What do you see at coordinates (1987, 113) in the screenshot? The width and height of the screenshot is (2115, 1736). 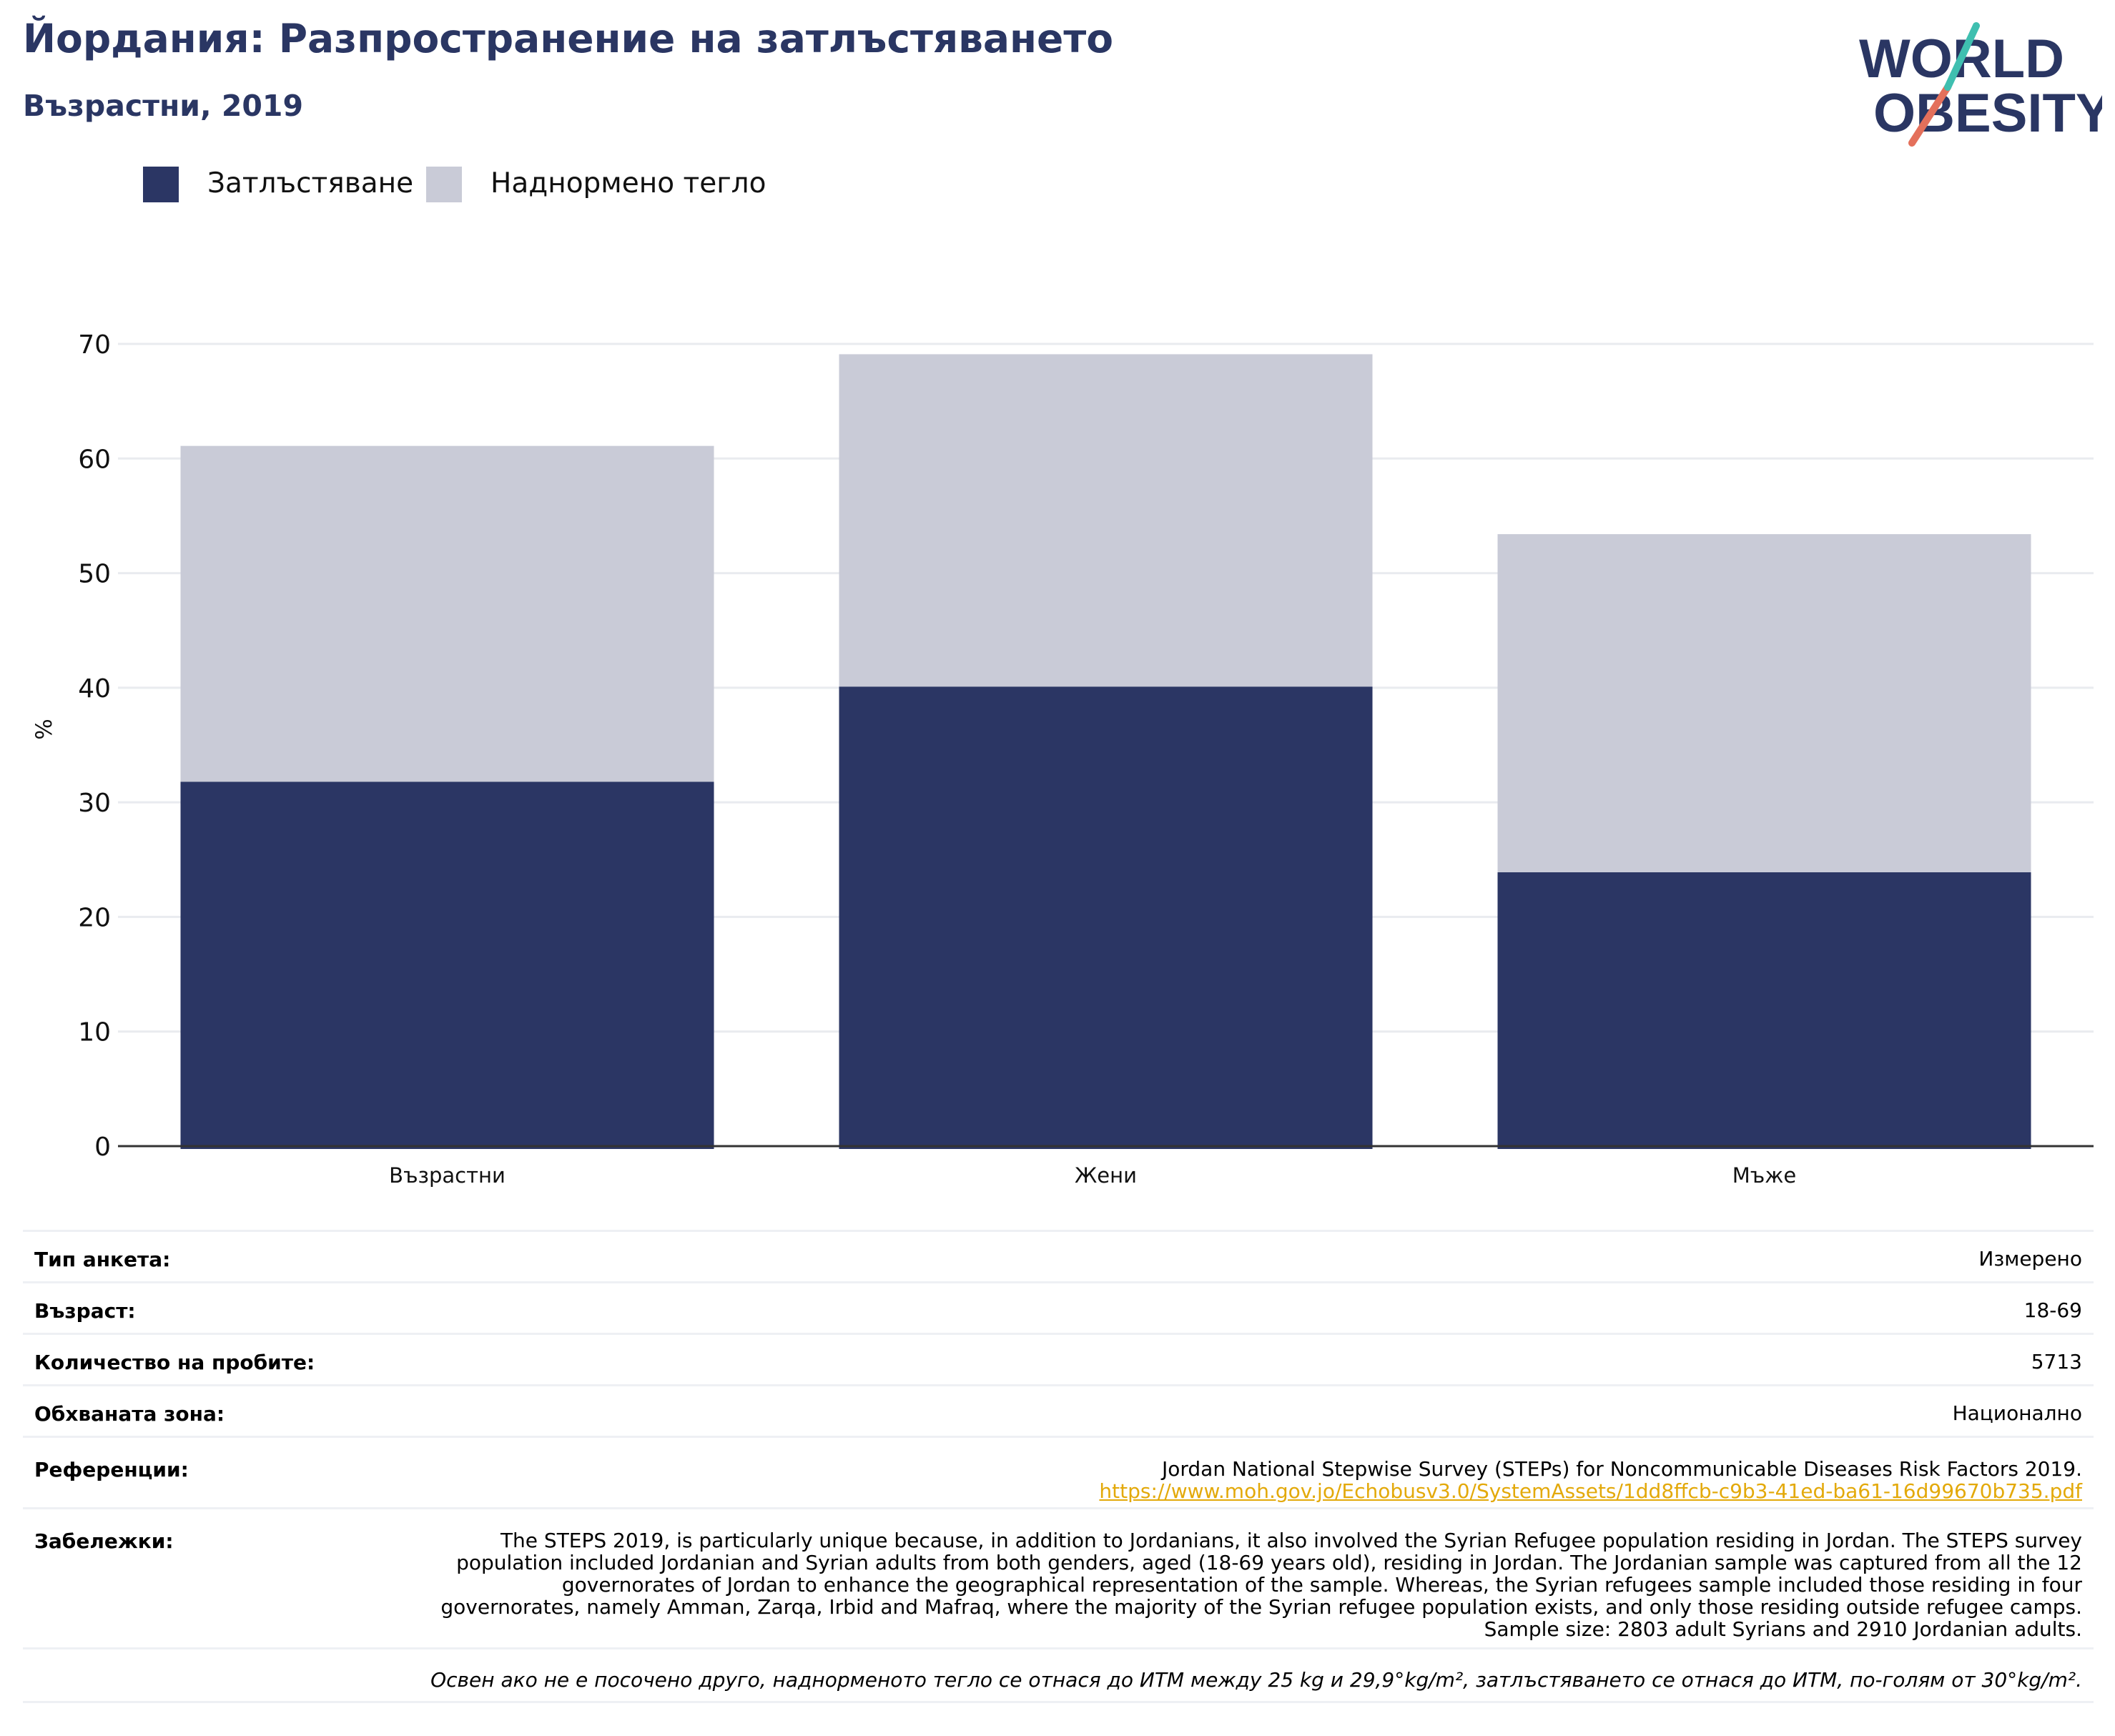 I see `svg-text: OBESITY` at bounding box center [1987, 113].